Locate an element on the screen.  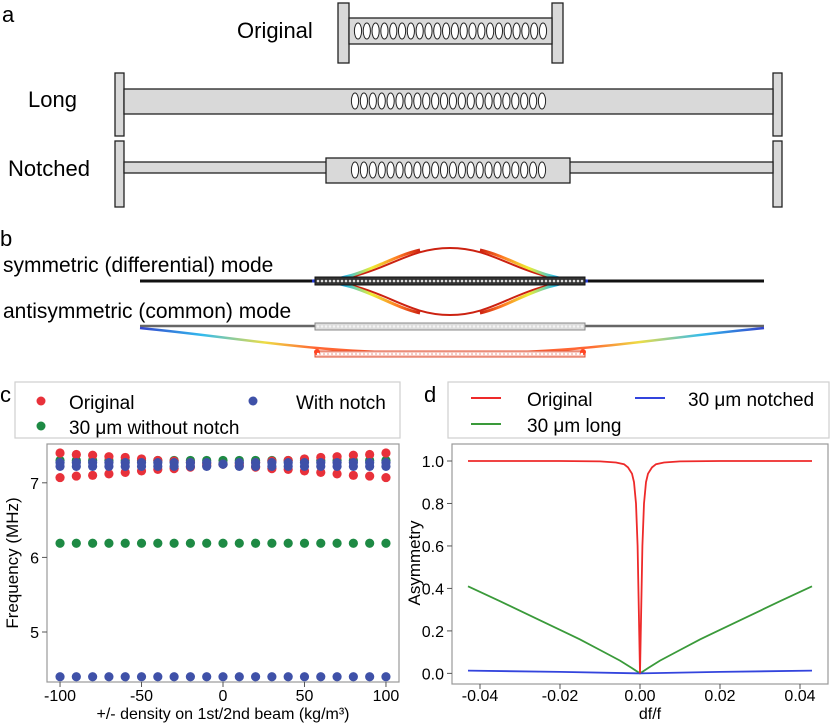
device-notched is located at coordinates (448, 174).